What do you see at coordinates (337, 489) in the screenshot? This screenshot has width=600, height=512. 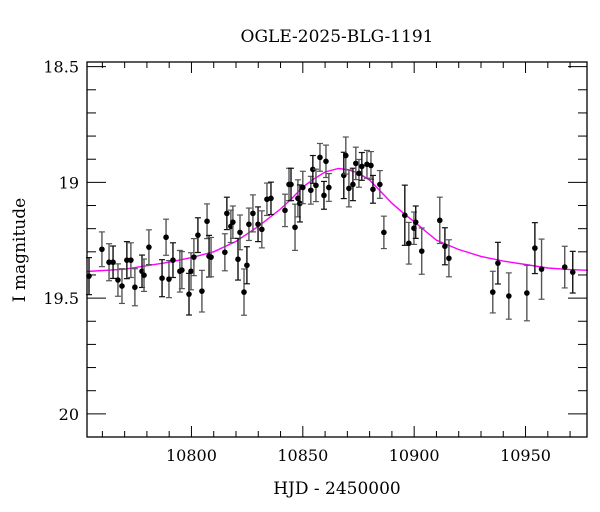 I see `x-axis-label: HJD - 2450000` at bounding box center [337, 489].